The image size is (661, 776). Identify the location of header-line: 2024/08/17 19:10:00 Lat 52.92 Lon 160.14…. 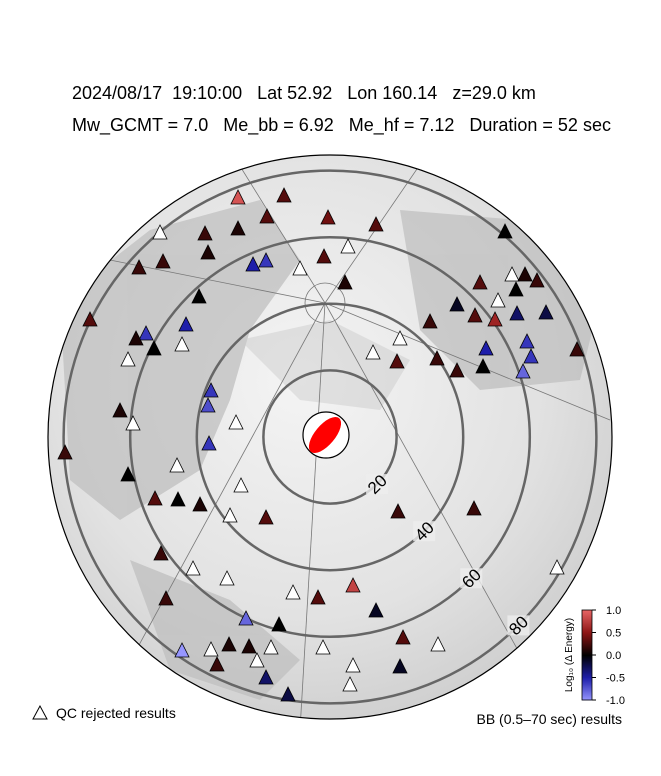
(304, 93).